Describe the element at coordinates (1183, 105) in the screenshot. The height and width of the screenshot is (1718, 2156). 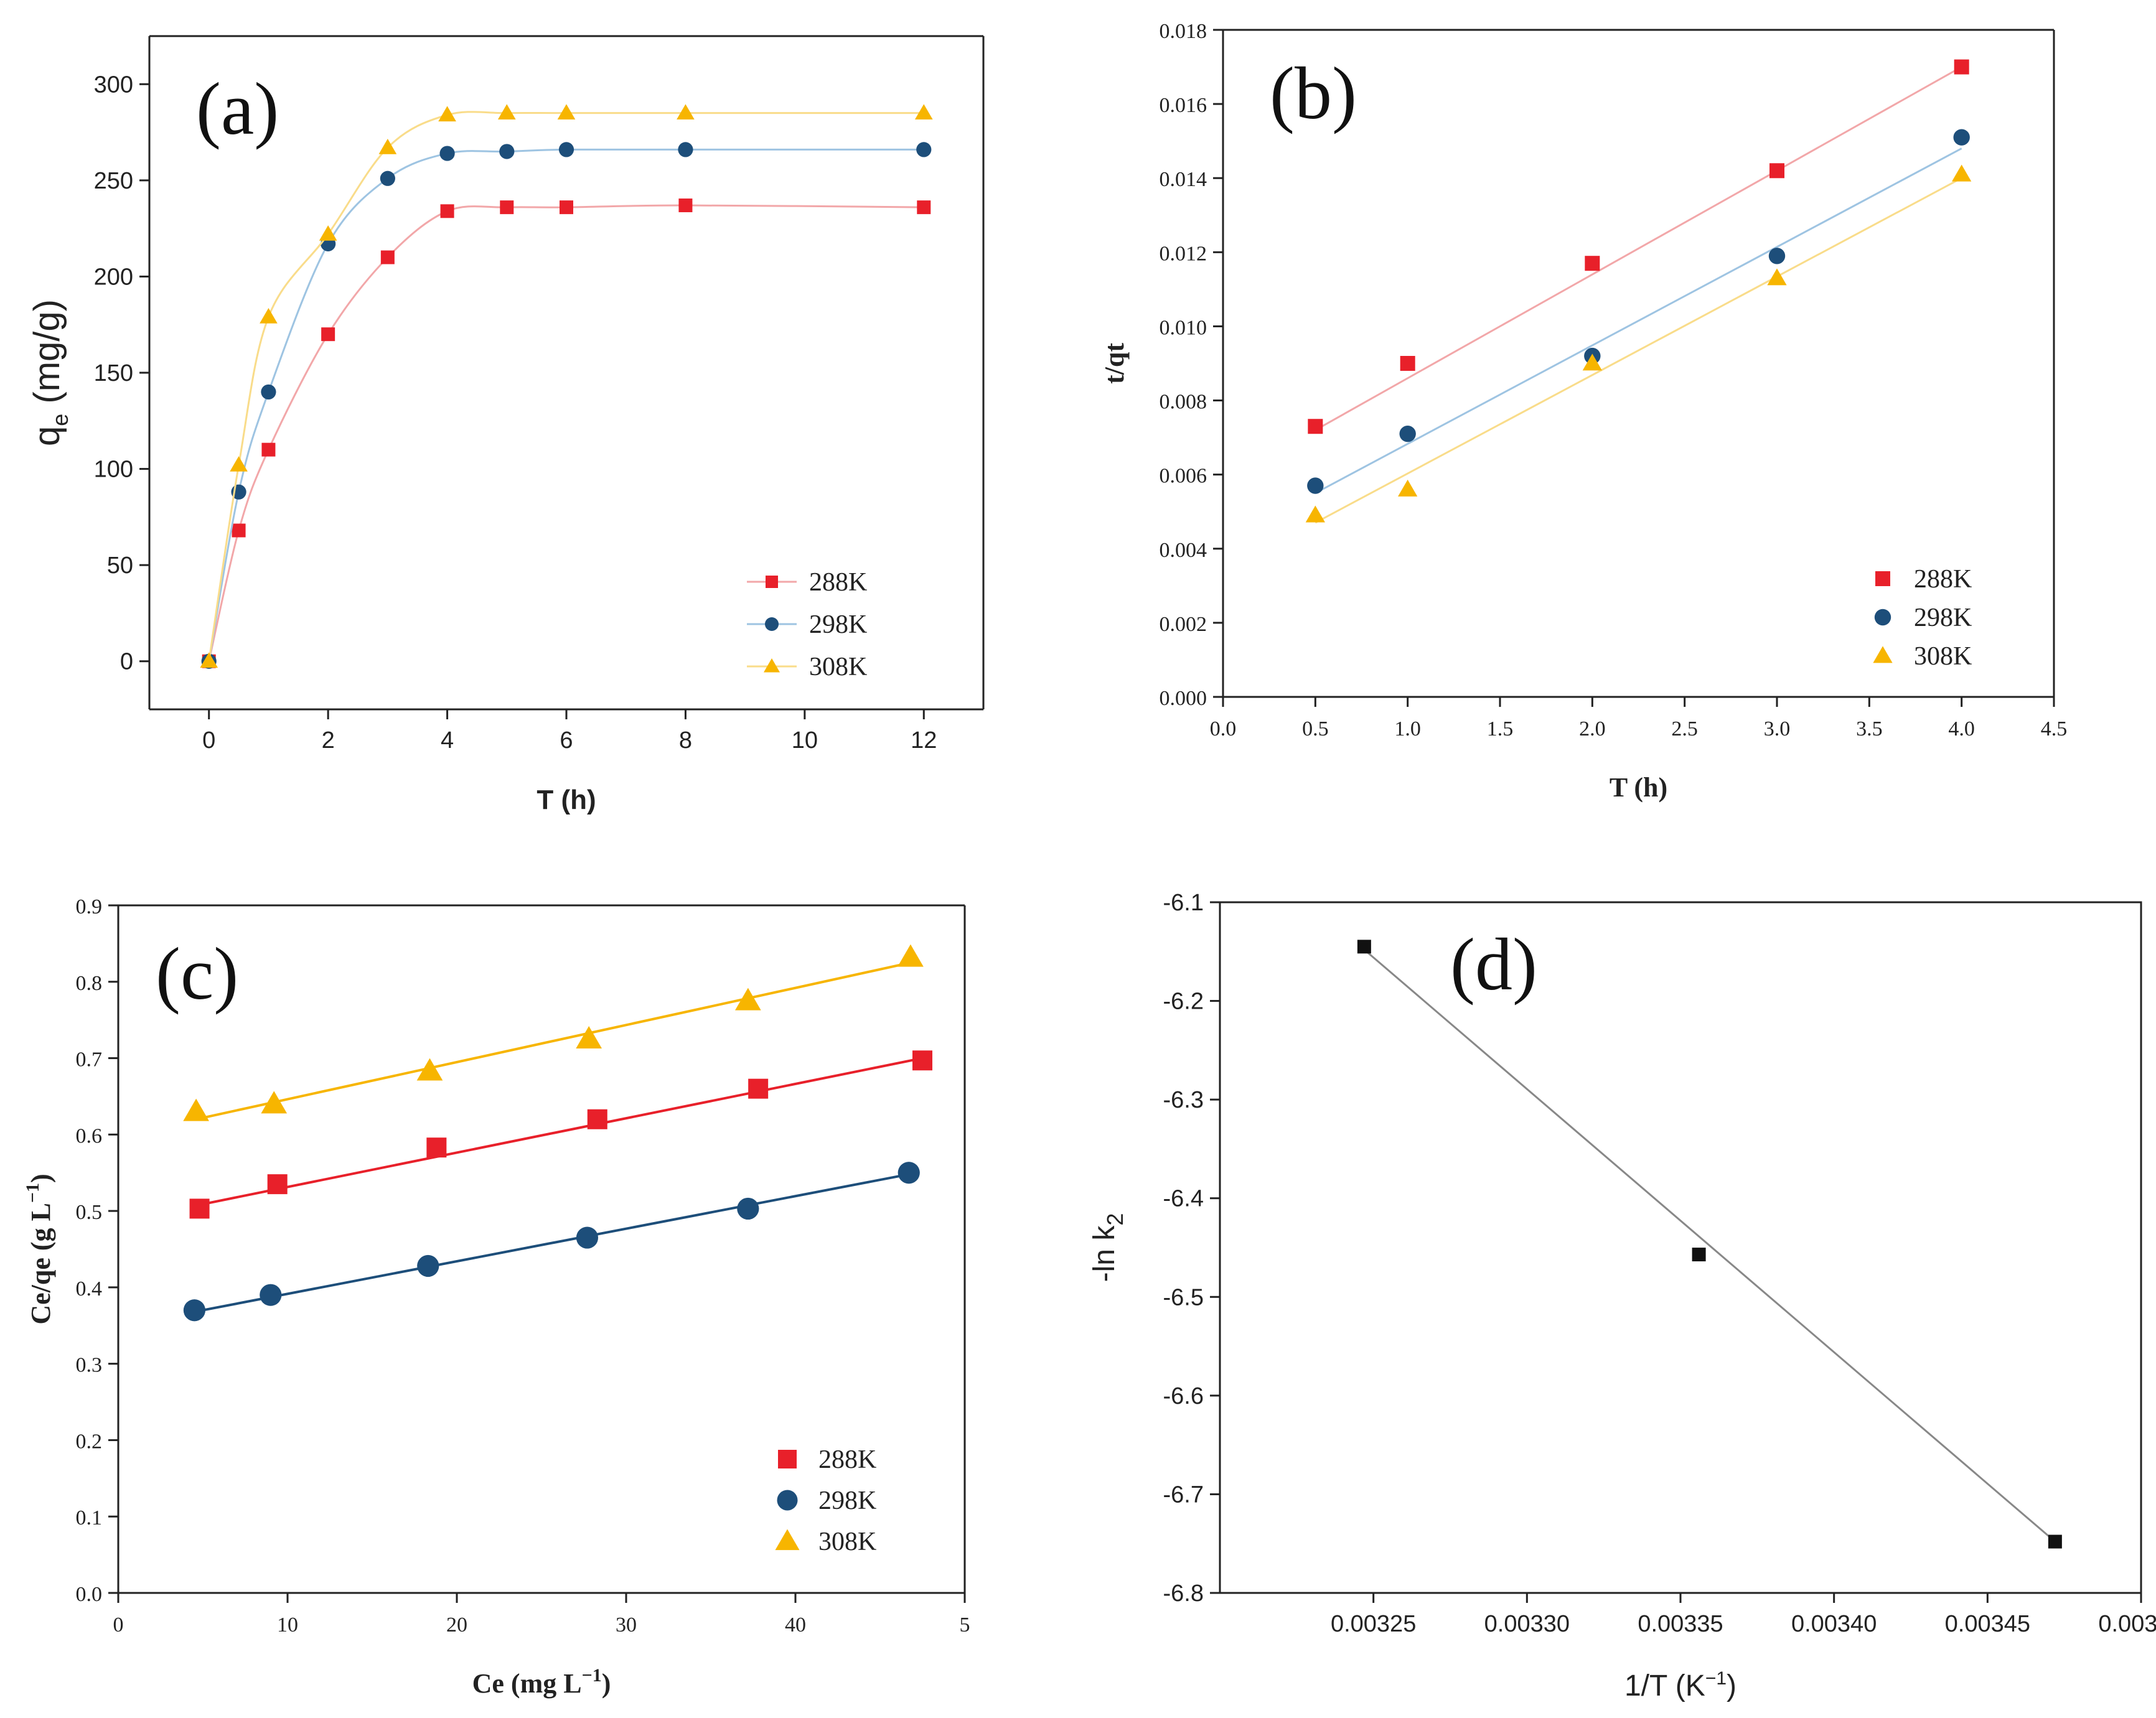
I see `y-tick-label: 0.016` at that location.